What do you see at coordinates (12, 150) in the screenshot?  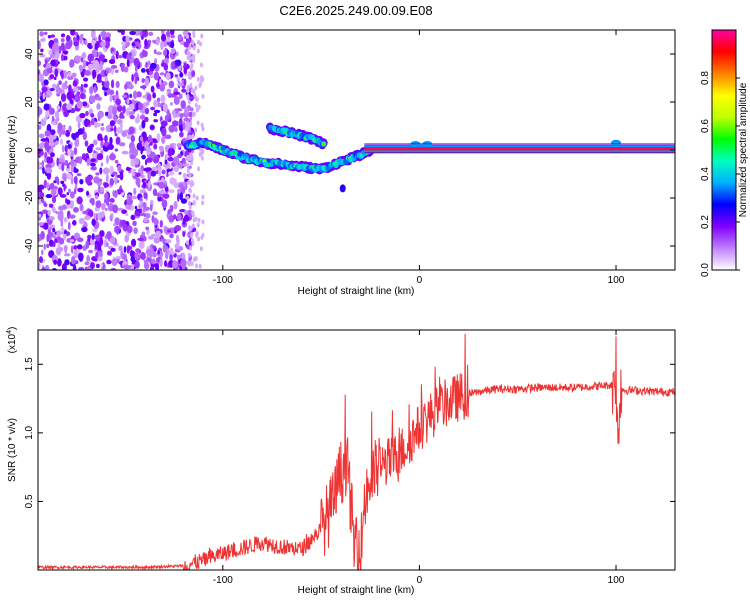 I see `spectrogram-ylabel: Frequency (Hz)` at bounding box center [12, 150].